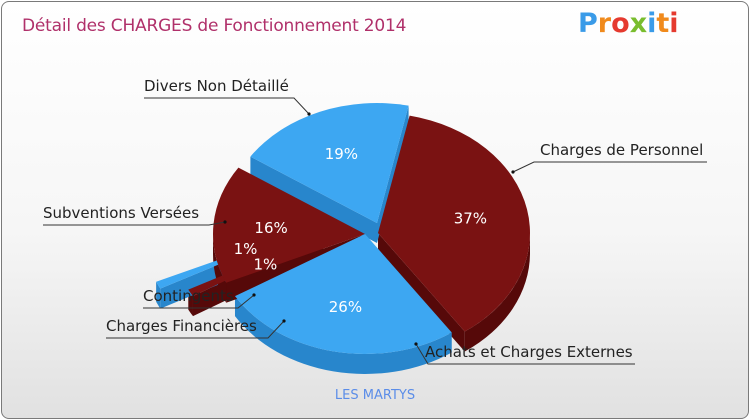  Describe the element at coordinates (254, 295) in the screenshot. I see `leader-dot-contingents` at that location.